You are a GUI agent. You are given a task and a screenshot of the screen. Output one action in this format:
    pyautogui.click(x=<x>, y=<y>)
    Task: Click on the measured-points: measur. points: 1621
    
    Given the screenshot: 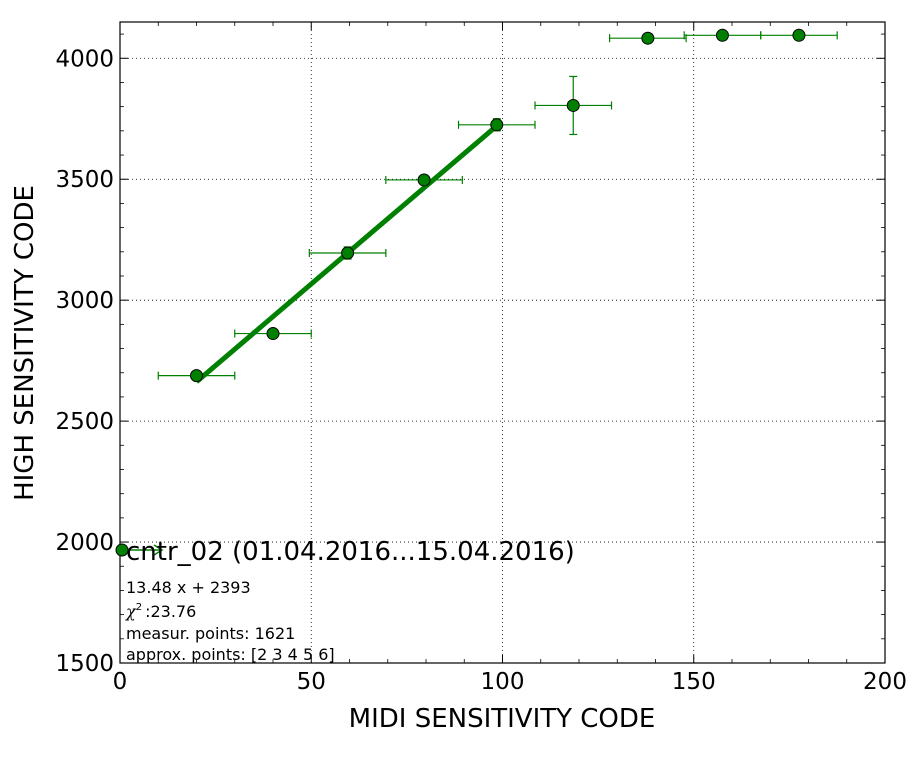 What is the action you would take?
    pyautogui.click(x=210, y=633)
    